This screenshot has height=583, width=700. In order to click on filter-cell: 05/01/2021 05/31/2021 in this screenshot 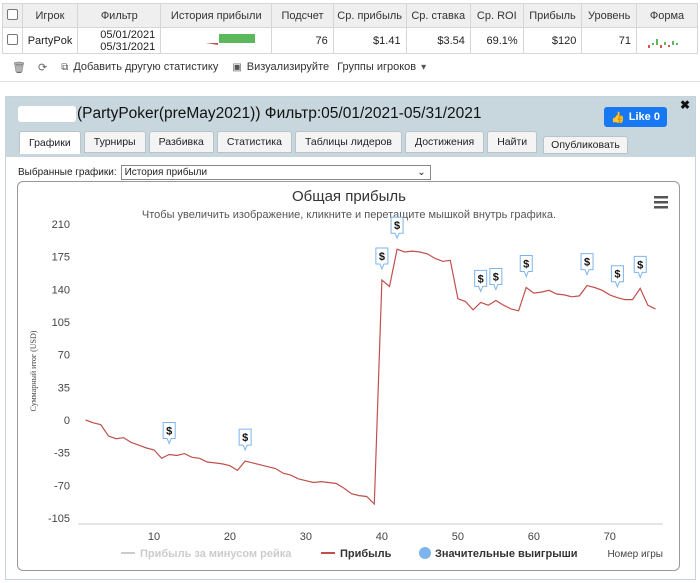, I will do `click(119, 40)`.